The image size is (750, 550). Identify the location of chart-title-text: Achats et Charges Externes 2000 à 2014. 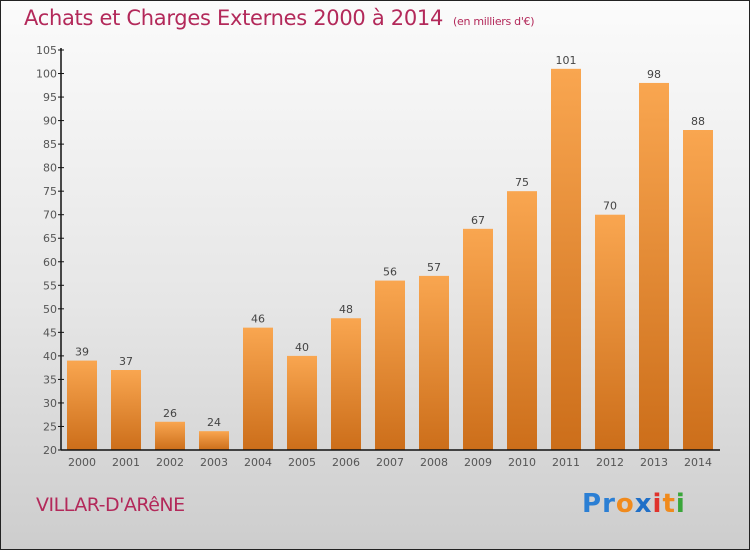
(234, 18).